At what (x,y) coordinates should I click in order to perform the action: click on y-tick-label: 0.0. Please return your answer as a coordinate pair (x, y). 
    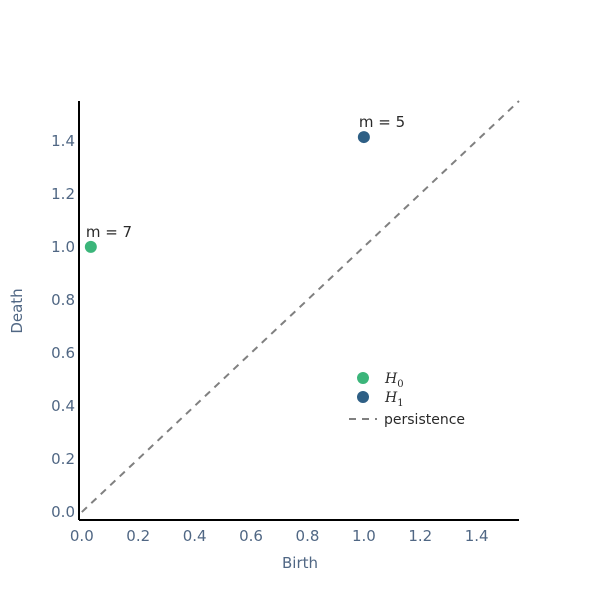
    Looking at the image, I should click on (63, 512).